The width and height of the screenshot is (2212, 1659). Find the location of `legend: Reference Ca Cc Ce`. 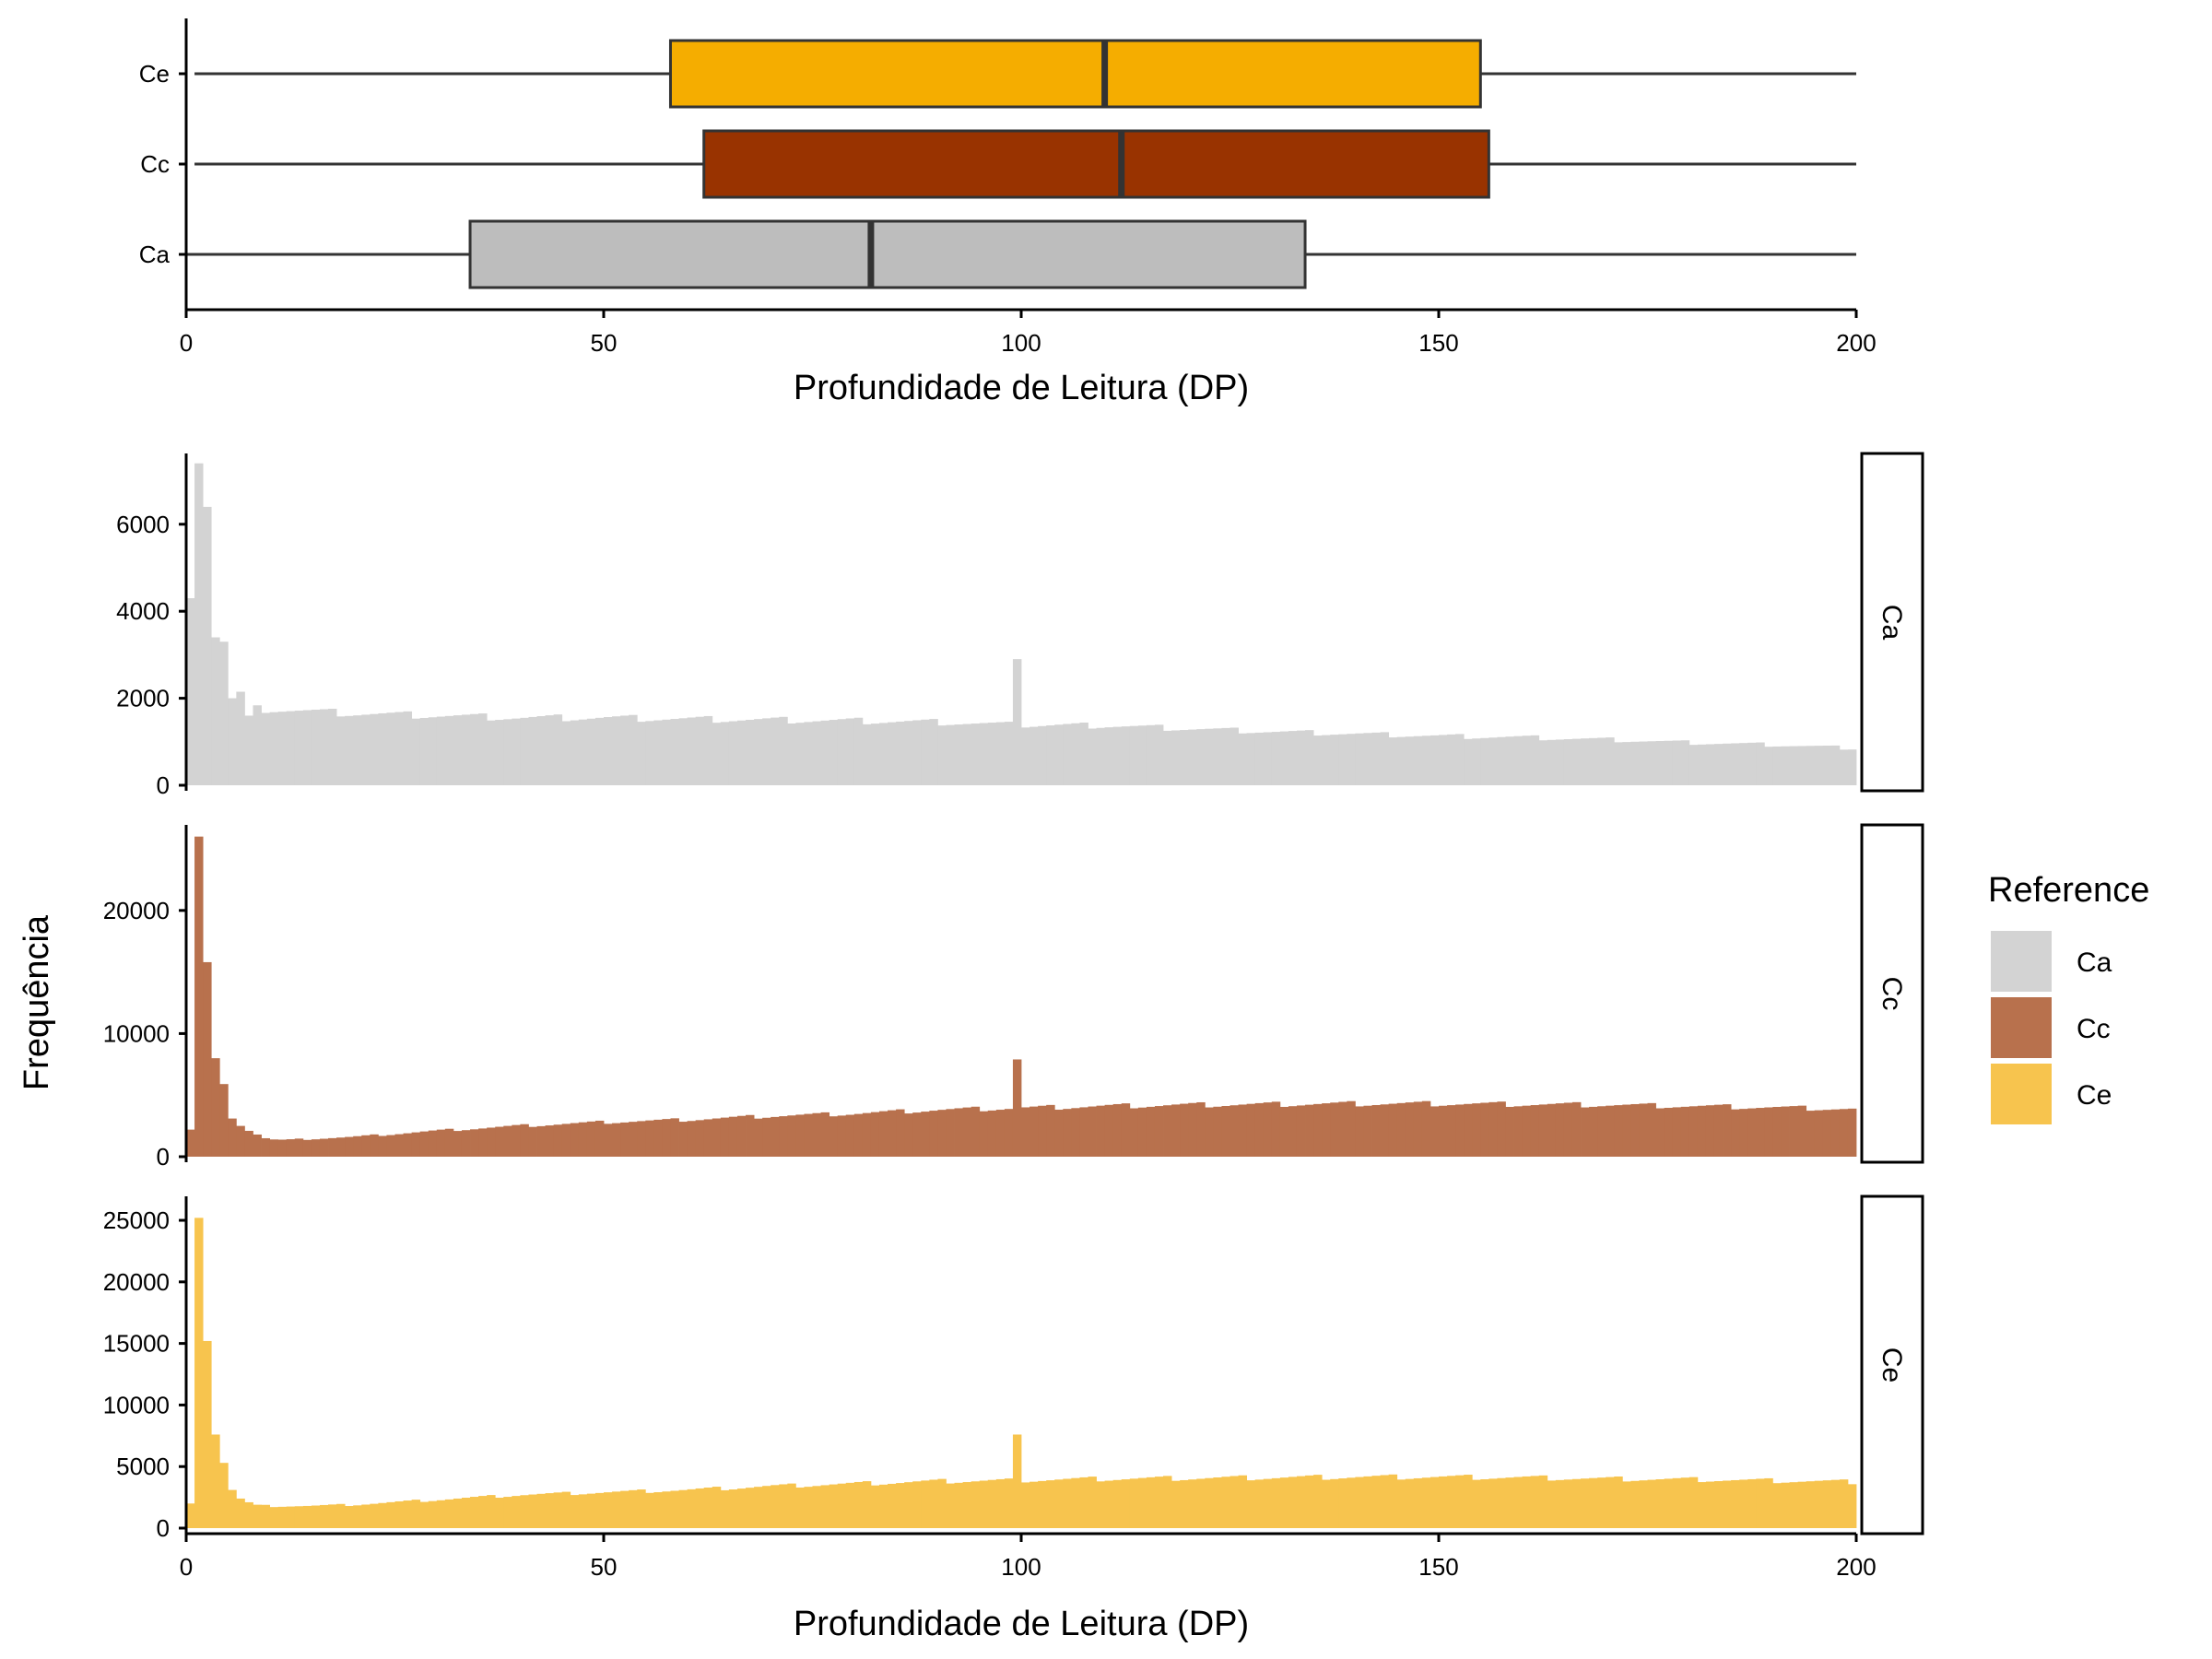

legend: Reference Ca Cc Ce is located at coordinates (2068, 997).